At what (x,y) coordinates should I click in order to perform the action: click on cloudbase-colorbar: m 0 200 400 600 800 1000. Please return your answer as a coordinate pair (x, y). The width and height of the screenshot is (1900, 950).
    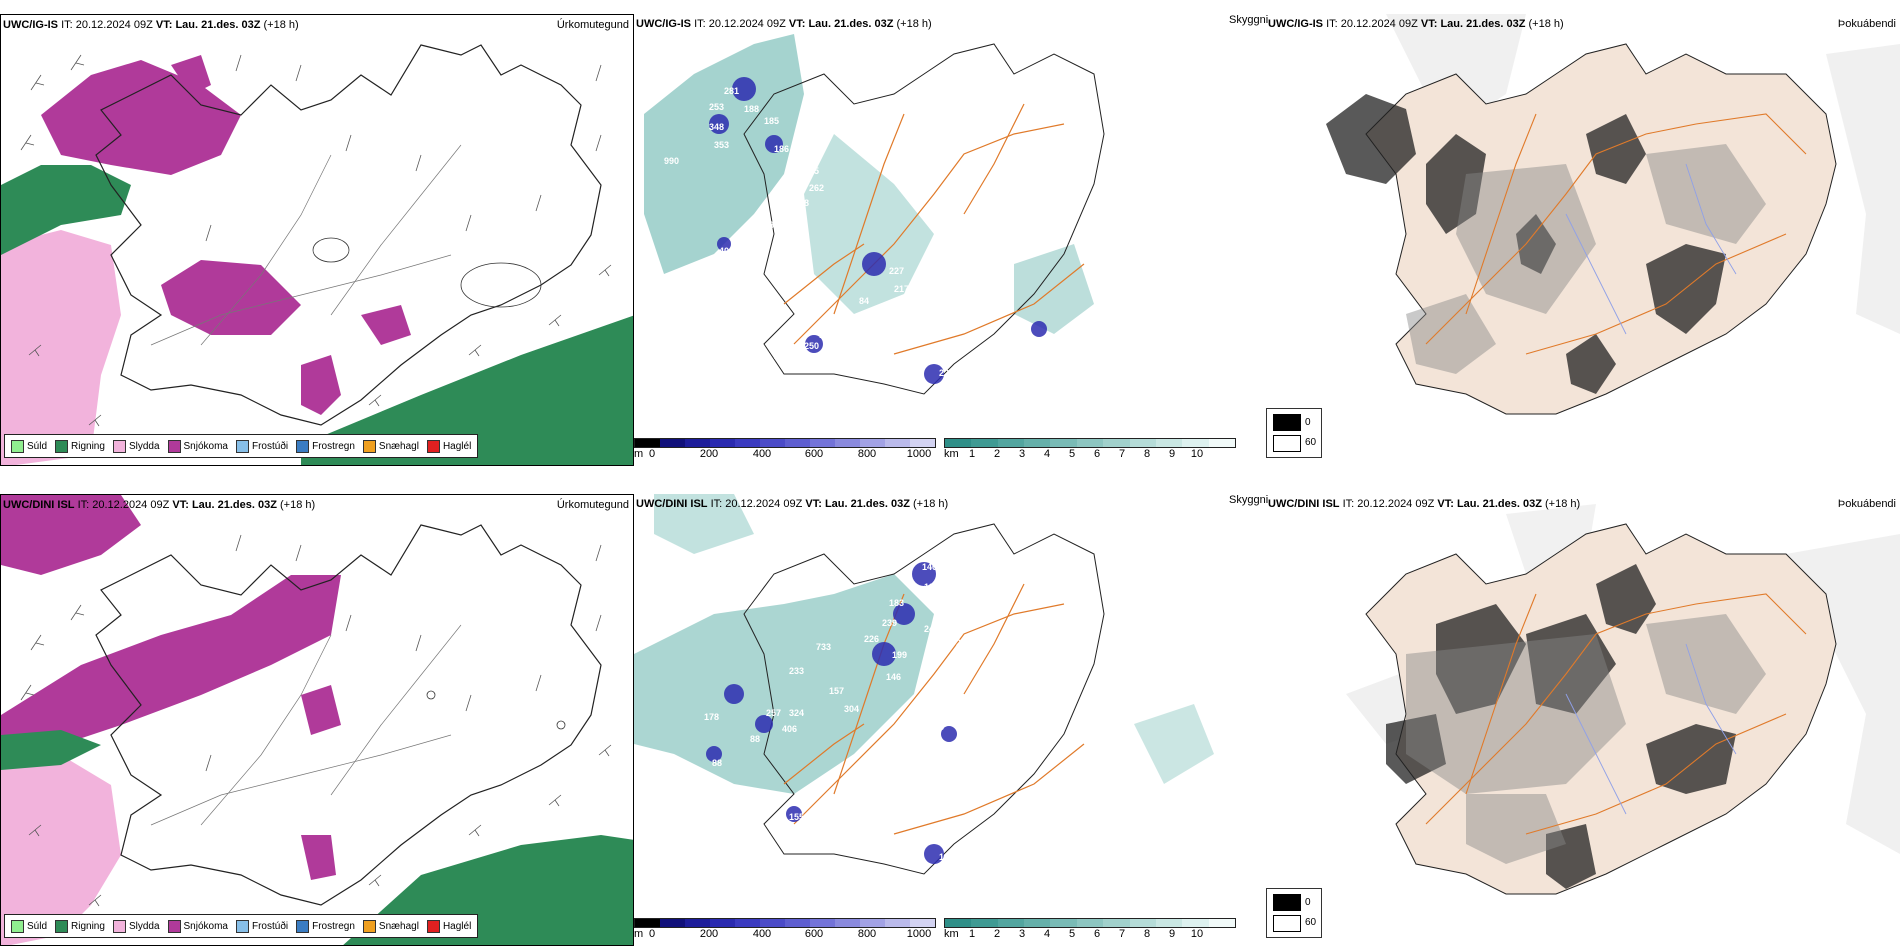
    Looking at the image, I should click on (789, 449).